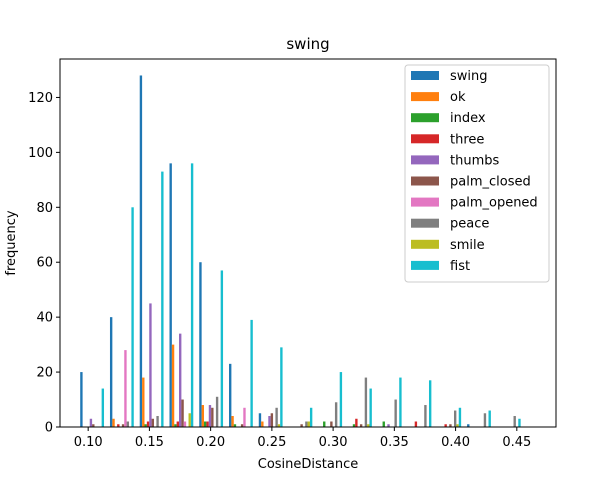 This screenshot has height=480, width=600. I want to click on x-tick-label: 0.40, so click(455, 442).